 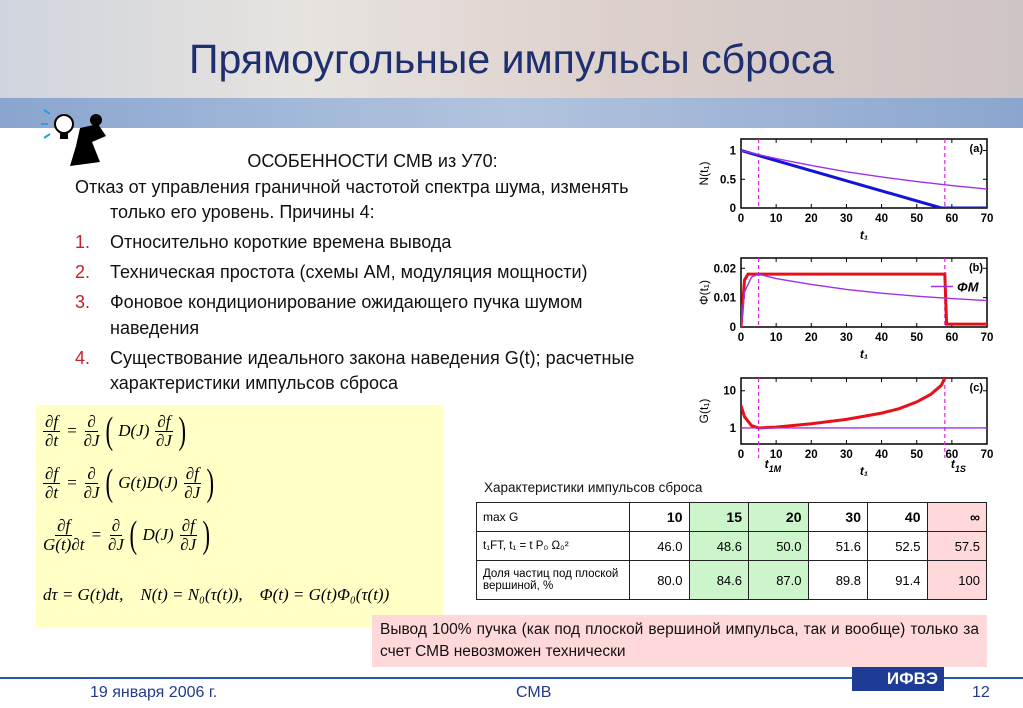 What do you see at coordinates (372, 161) in the screenshot?
I see `heading: ОСОБЕННОСТИ СМВ из У70:` at bounding box center [372, 161].